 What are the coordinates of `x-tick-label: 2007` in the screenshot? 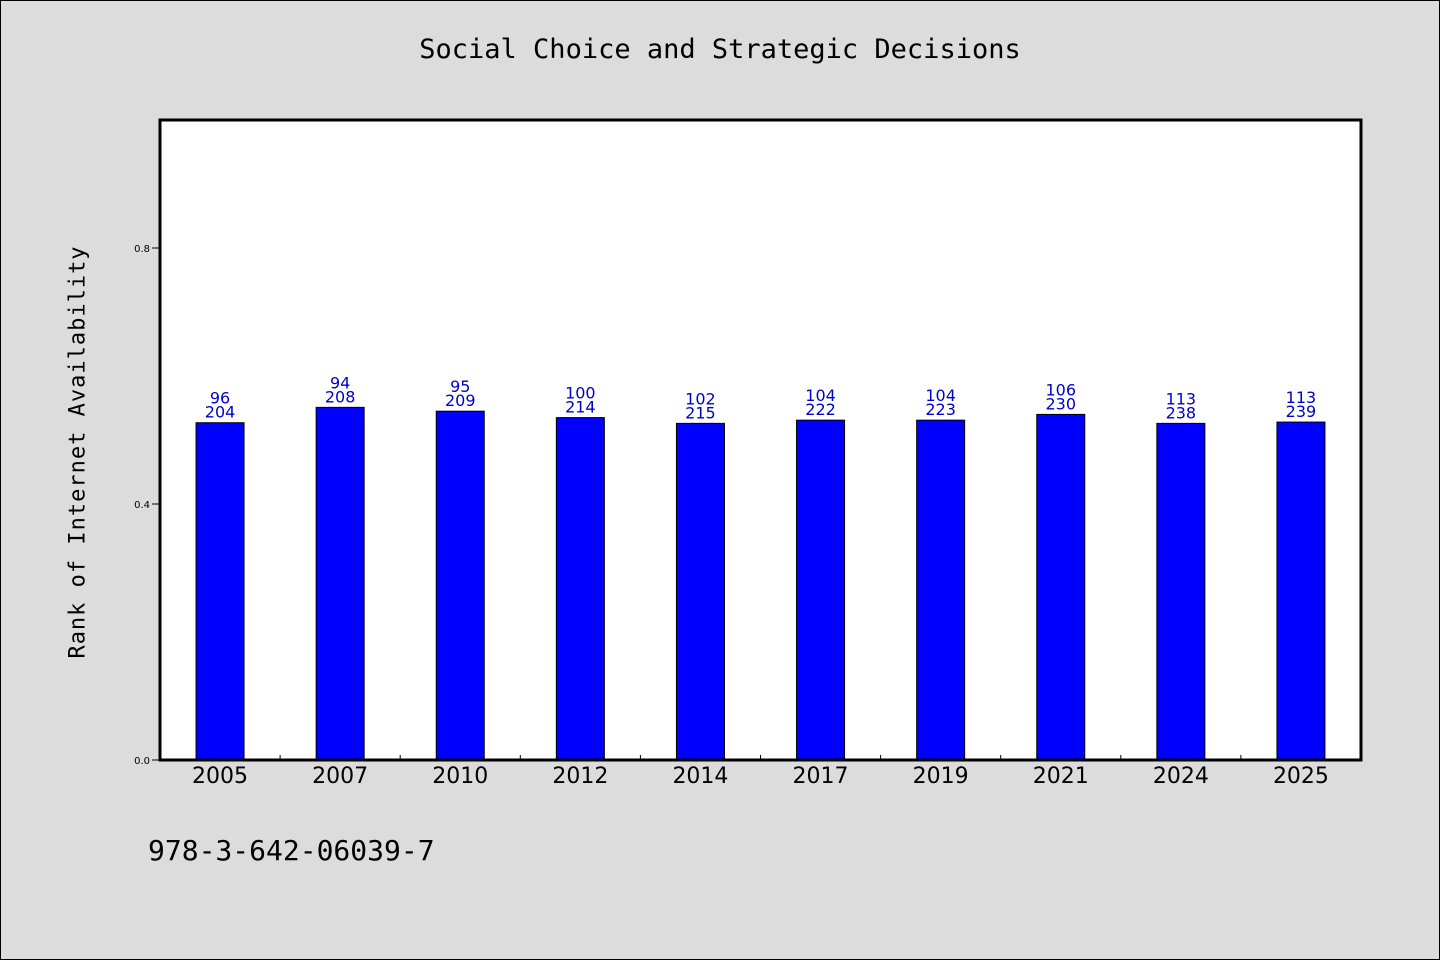 It's located at (340, 776).